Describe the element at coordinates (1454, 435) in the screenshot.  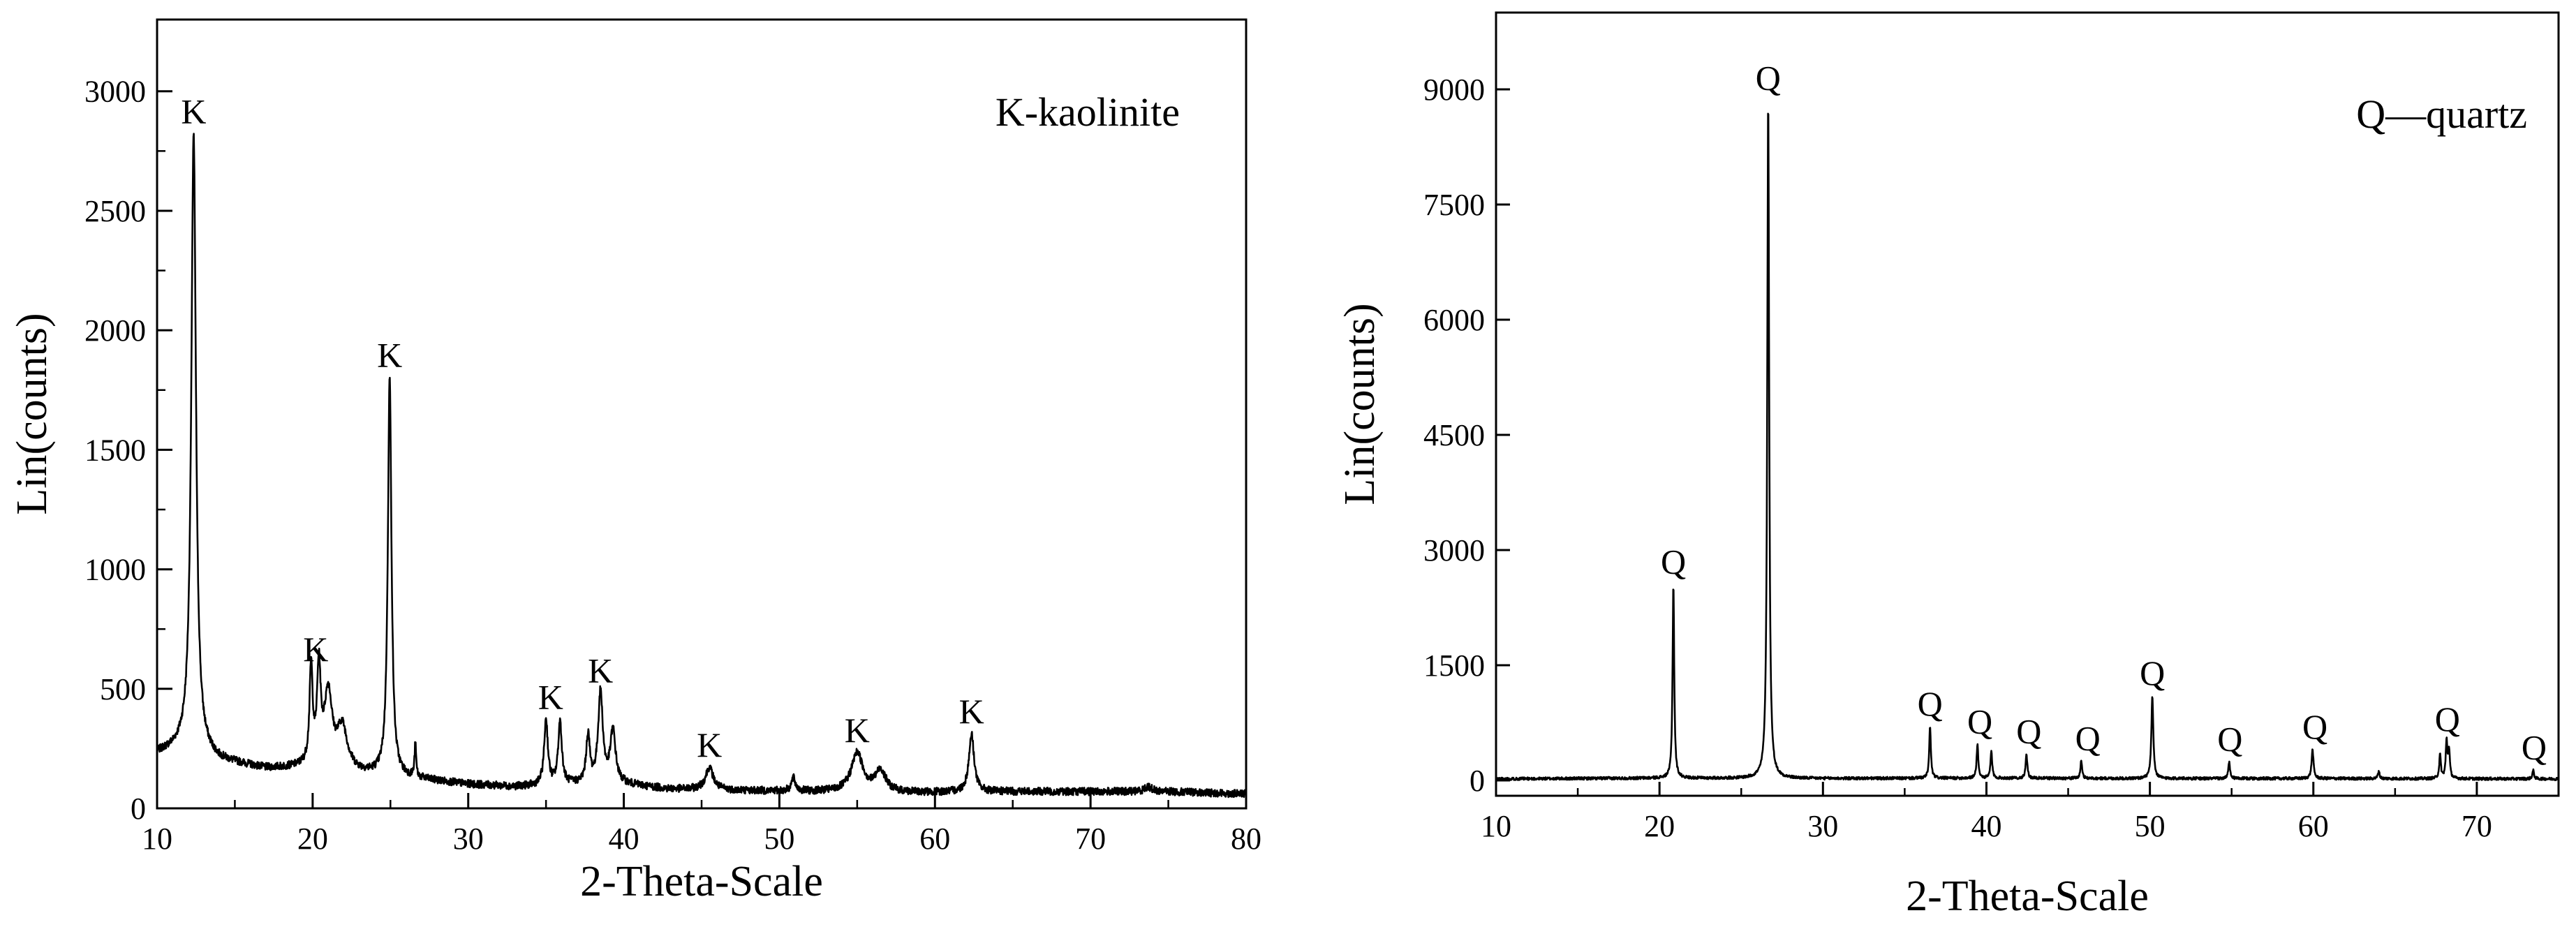
I see `y-tick-label: 4500` at that location.